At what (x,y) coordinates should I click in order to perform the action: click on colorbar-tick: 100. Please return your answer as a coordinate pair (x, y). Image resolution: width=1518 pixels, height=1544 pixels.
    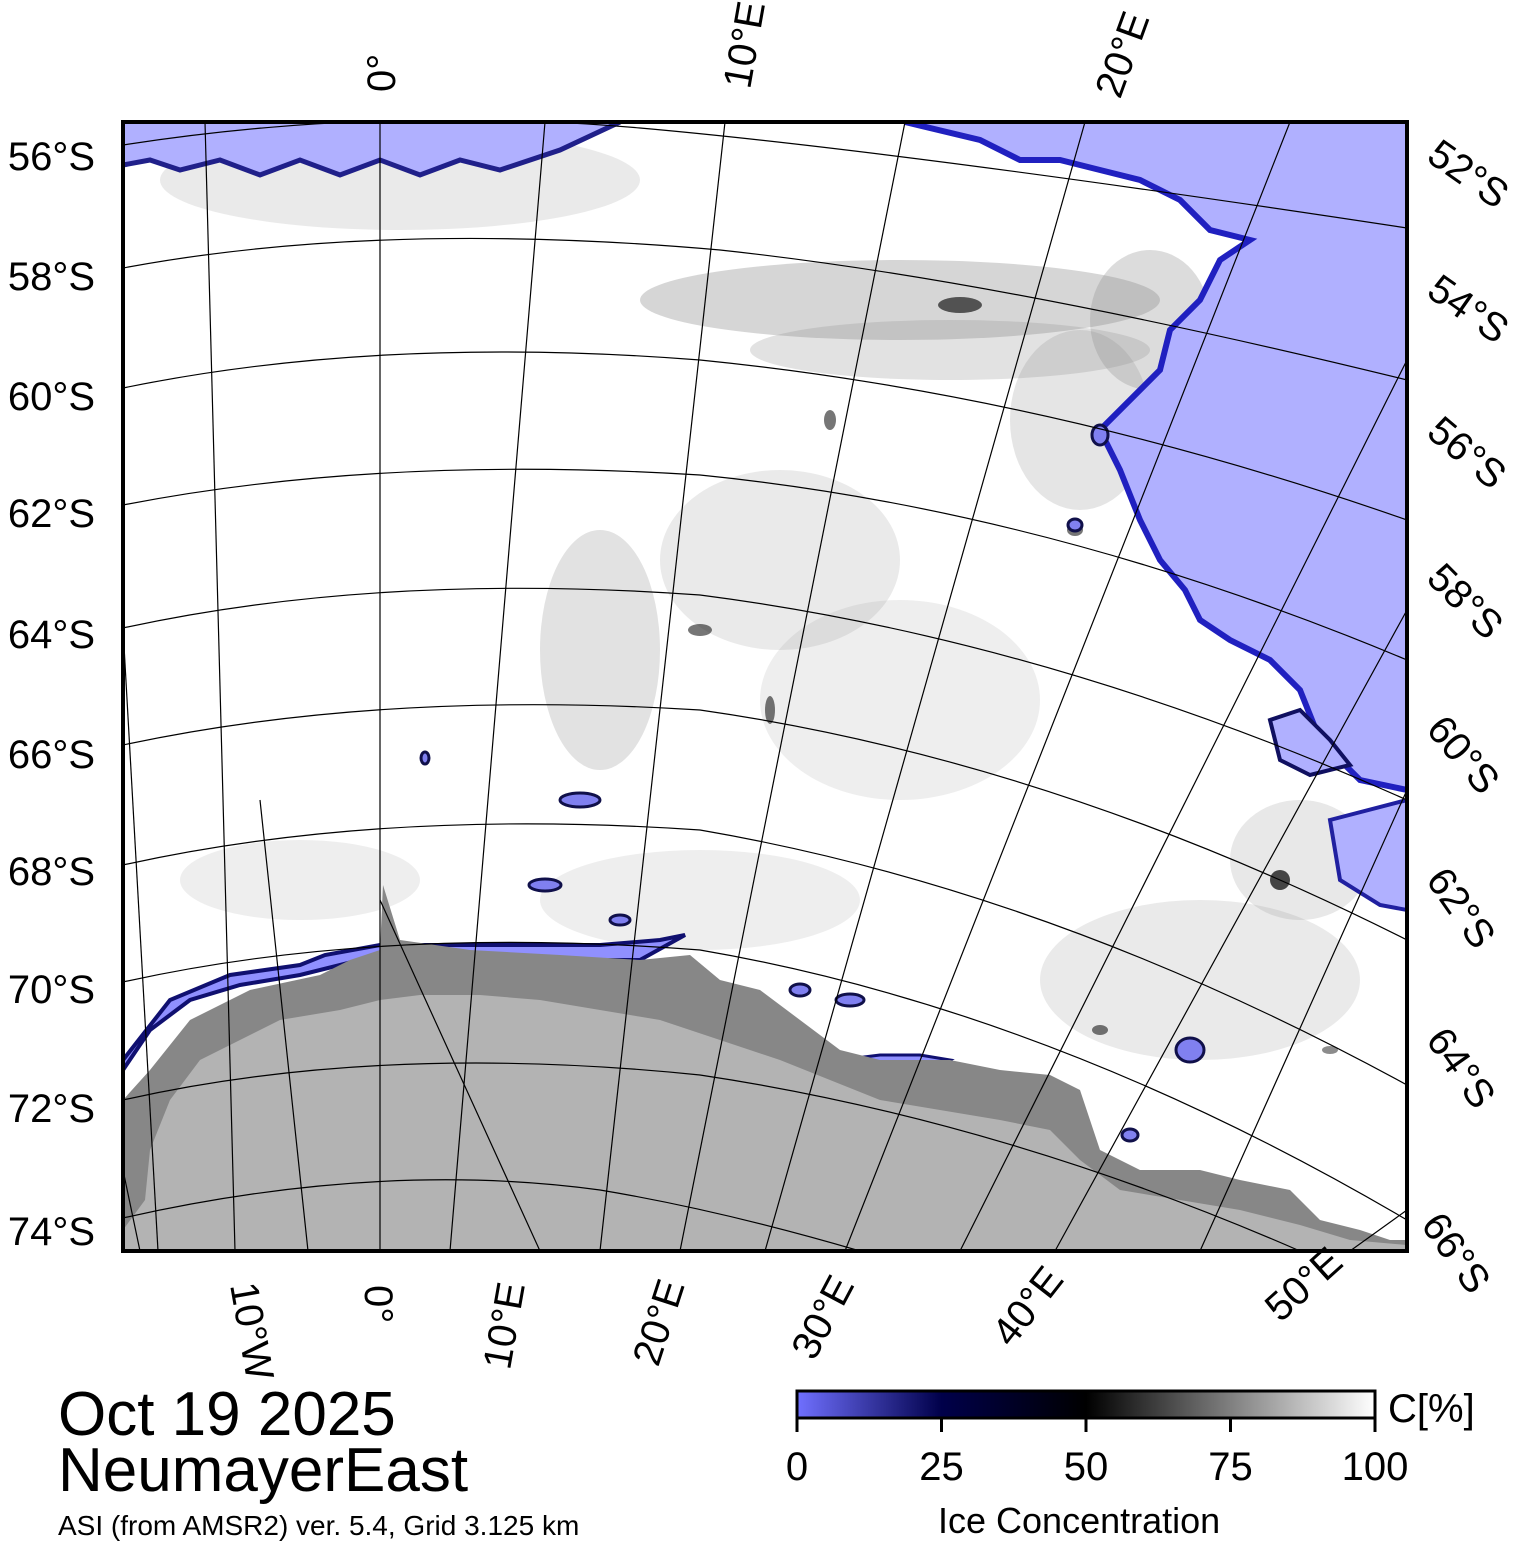
    Looking at the image, I should click on (1375, 1467).